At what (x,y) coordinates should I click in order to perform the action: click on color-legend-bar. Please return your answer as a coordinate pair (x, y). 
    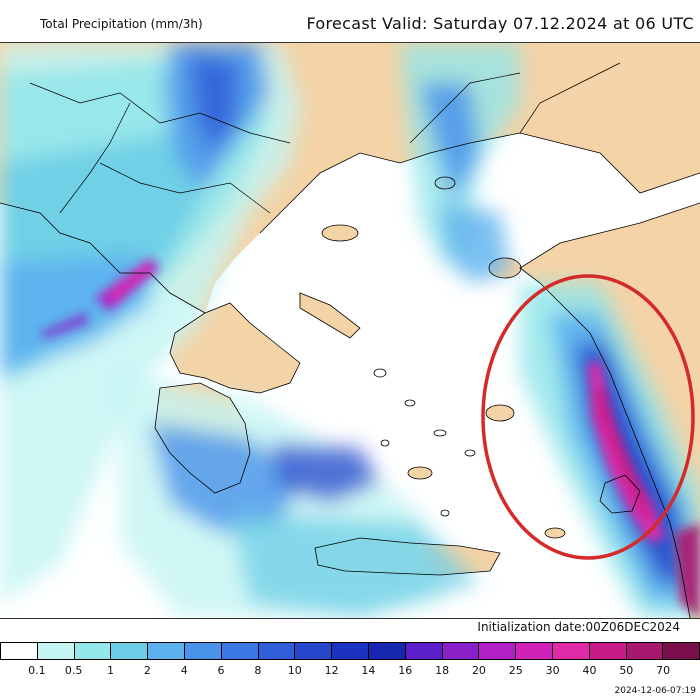
    Looking at the image, I should click on (350, 651).